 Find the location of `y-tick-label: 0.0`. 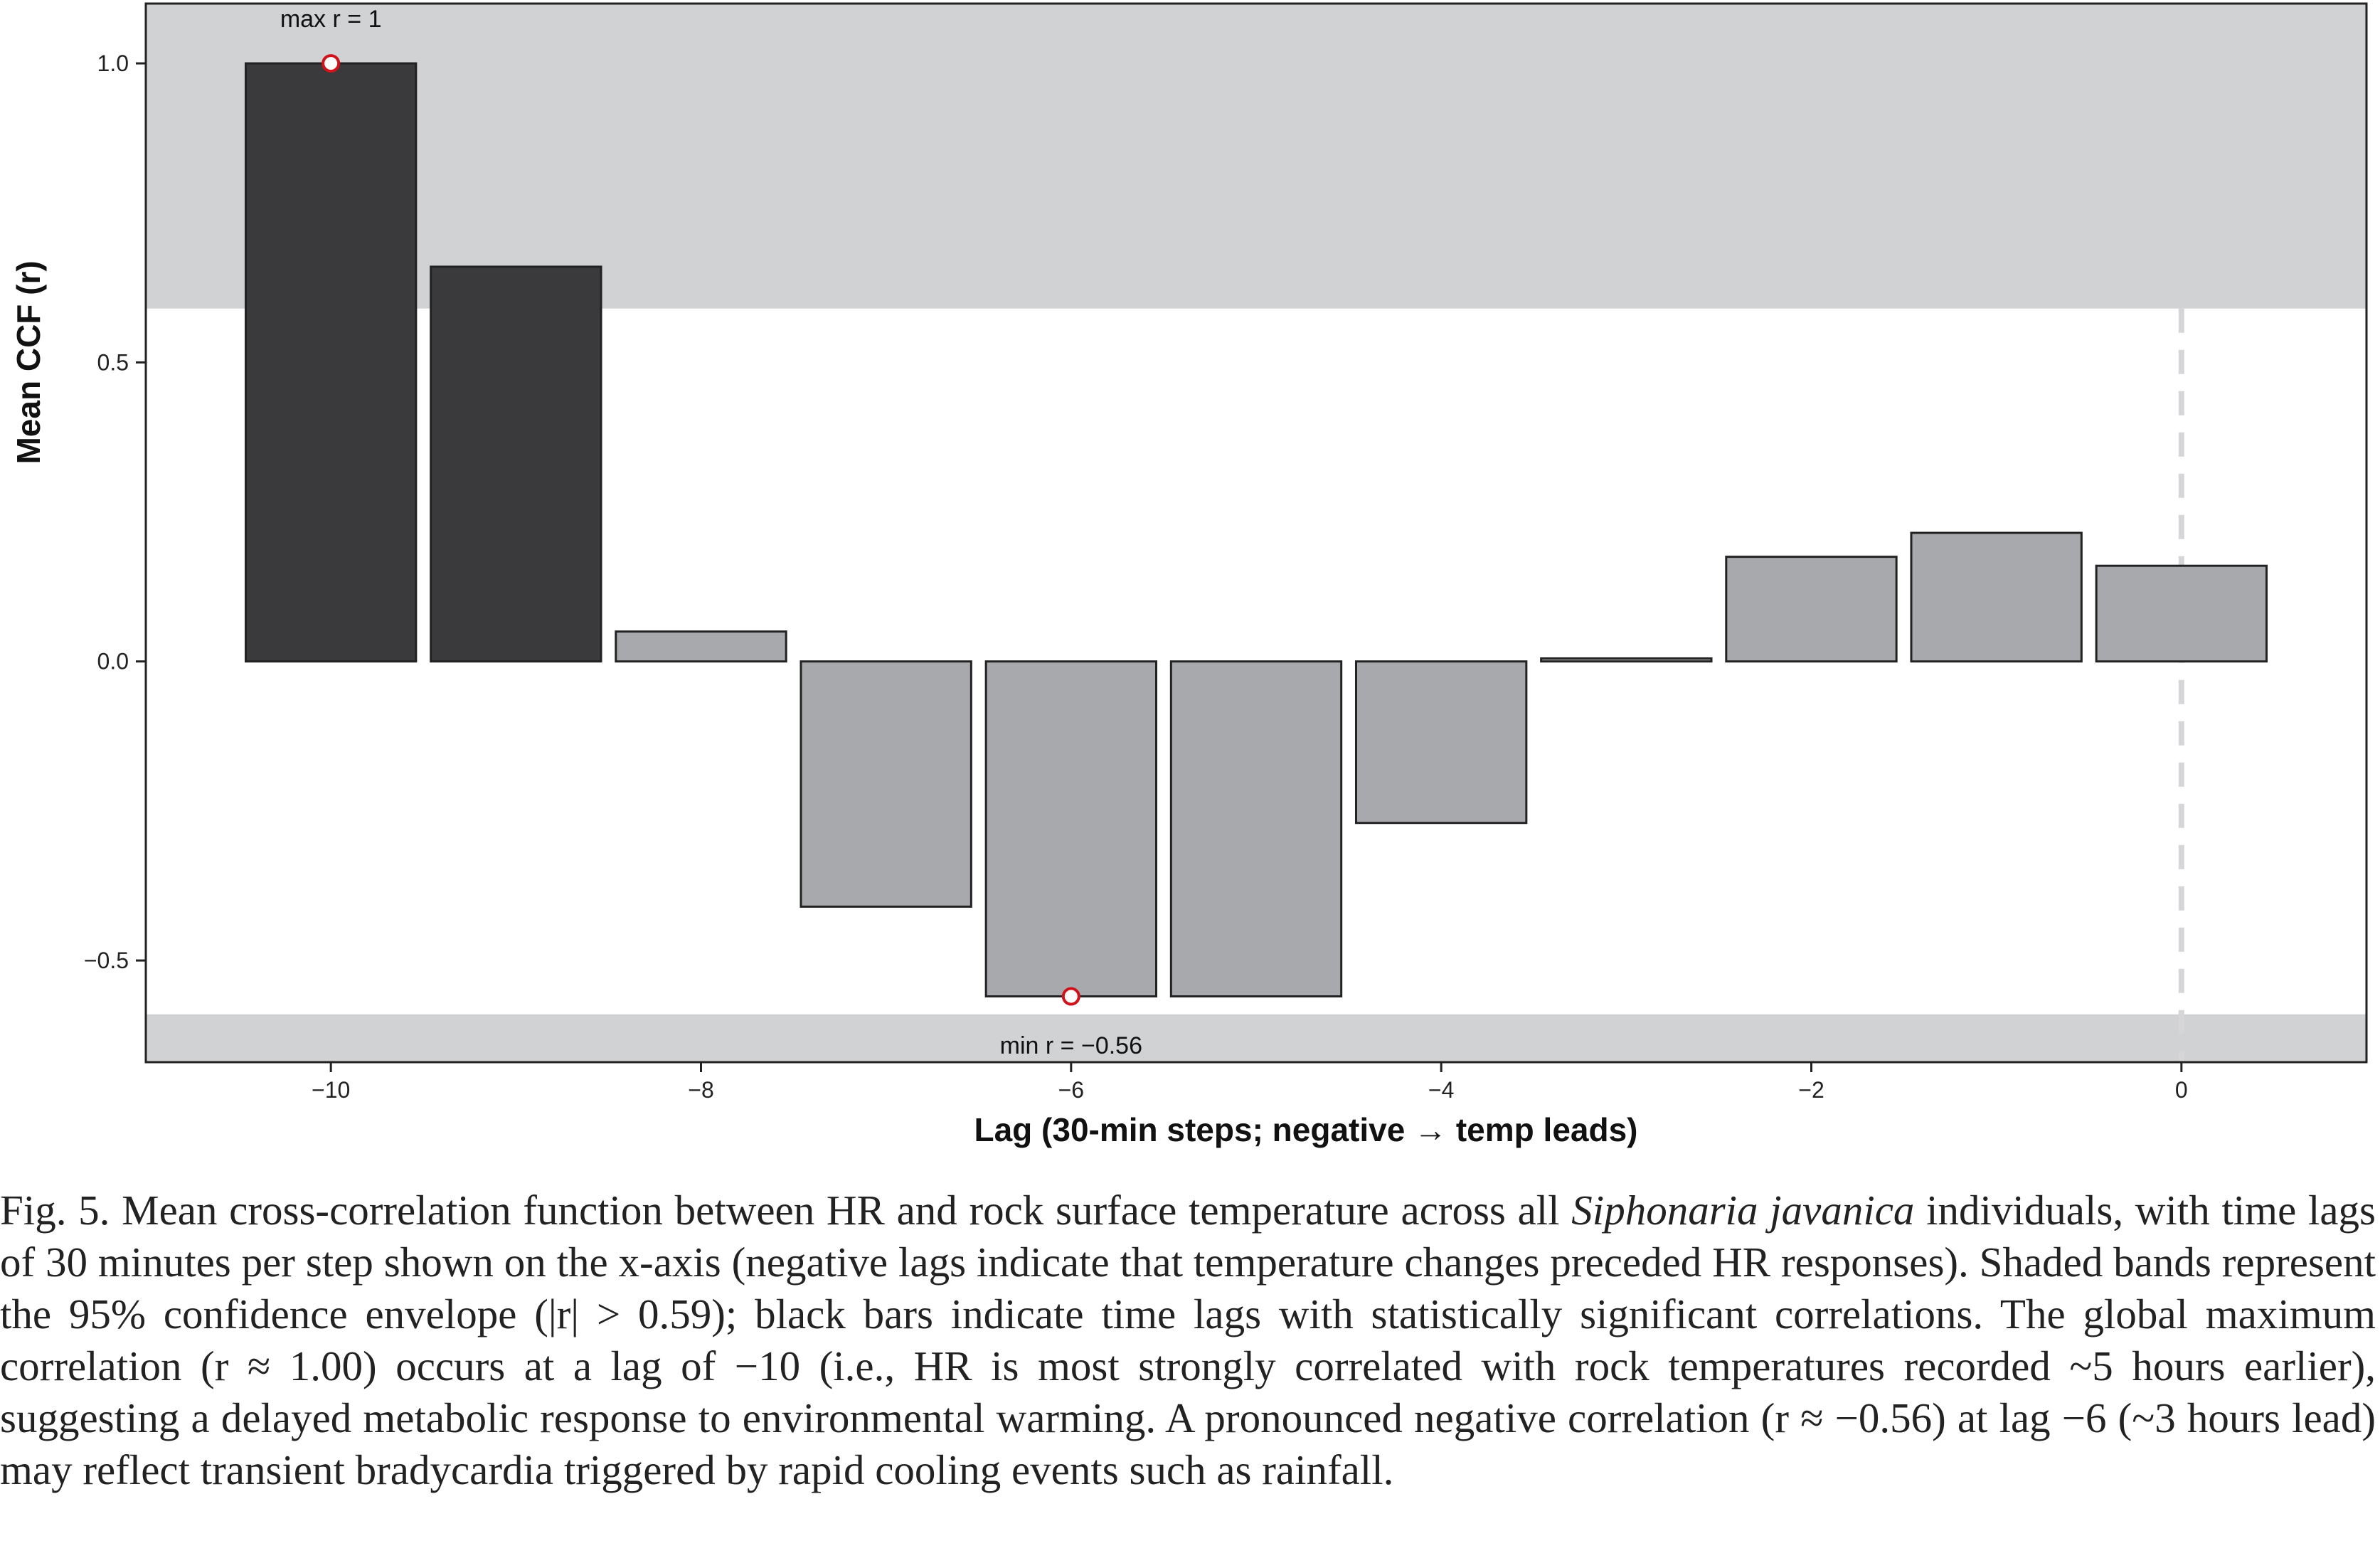

y-tick-label: 0.0 is located at coordinates (113, 661).